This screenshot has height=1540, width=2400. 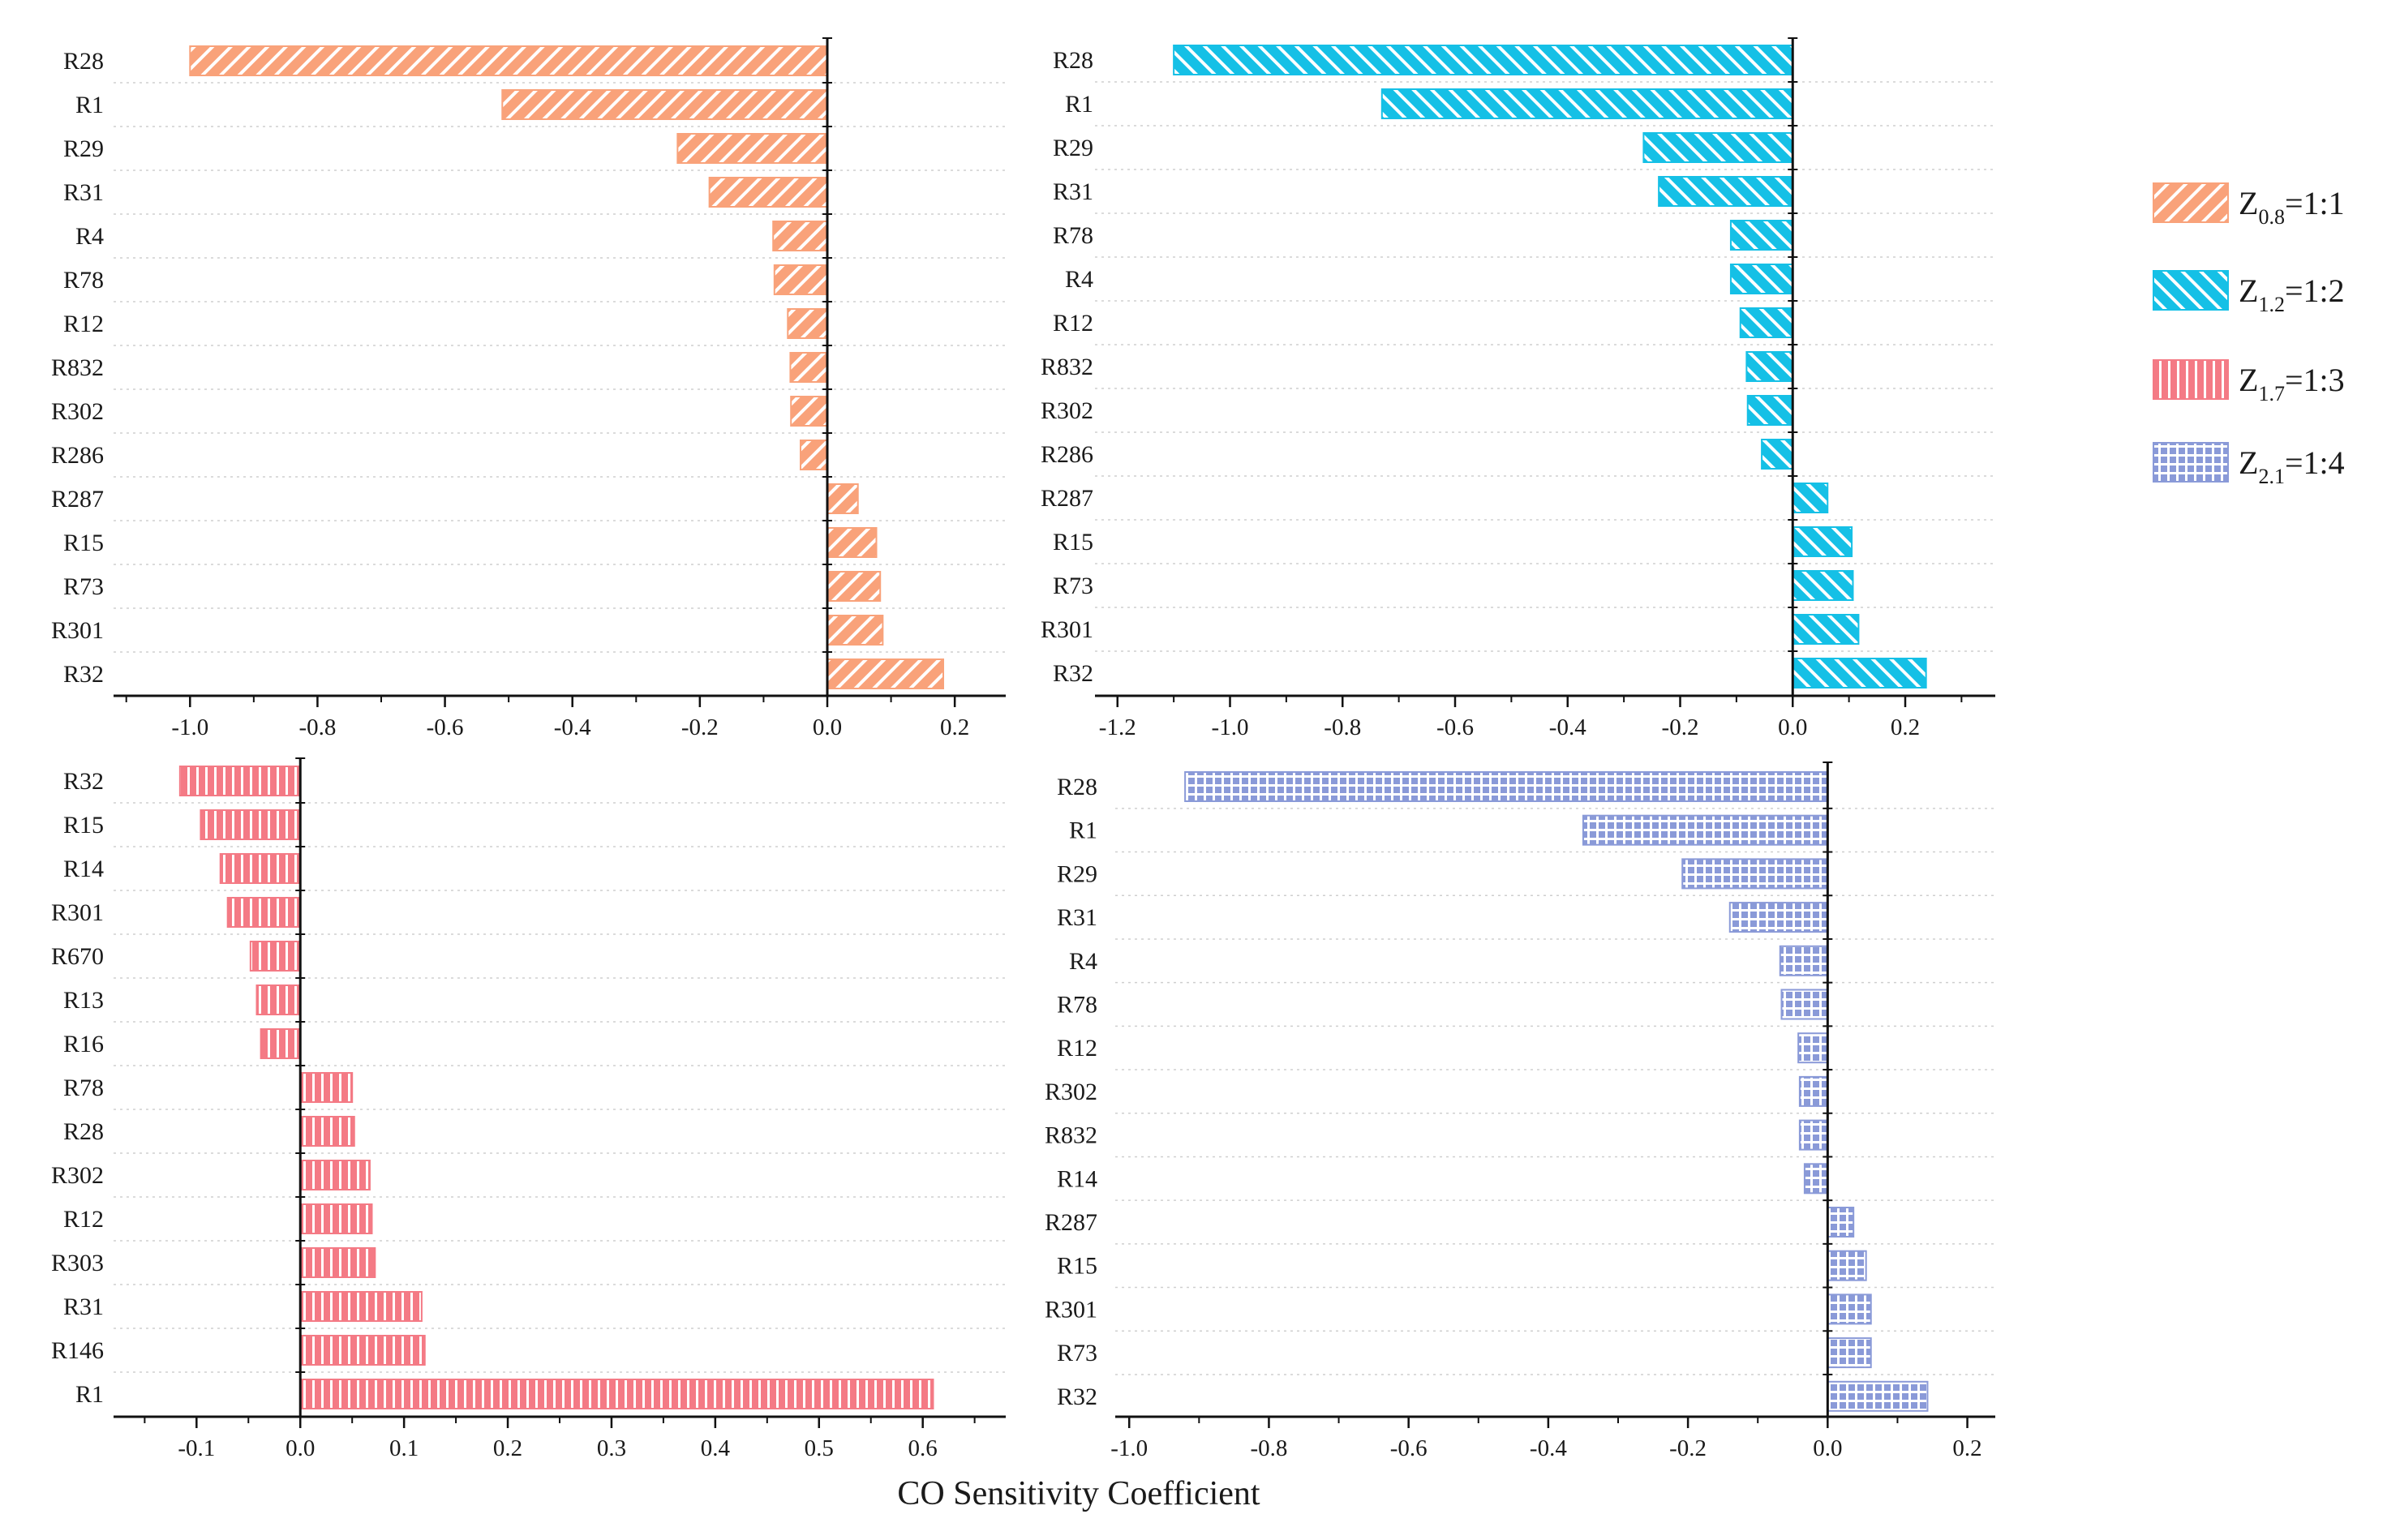 I want to click on bar-r301, so click(x=1849, y=1309).